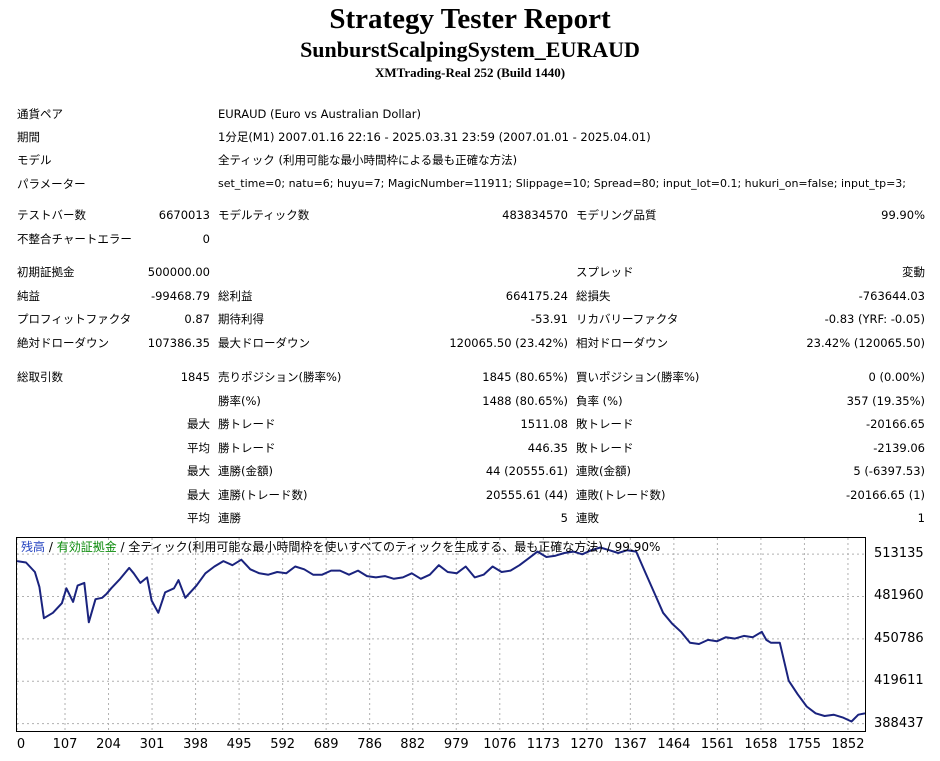 The height and width of the screenshot is (761, 940). What do you see at coordinates (198, 448) in the screenshot?
I see `avg-label: 平均` at bounding box center [198, 448].